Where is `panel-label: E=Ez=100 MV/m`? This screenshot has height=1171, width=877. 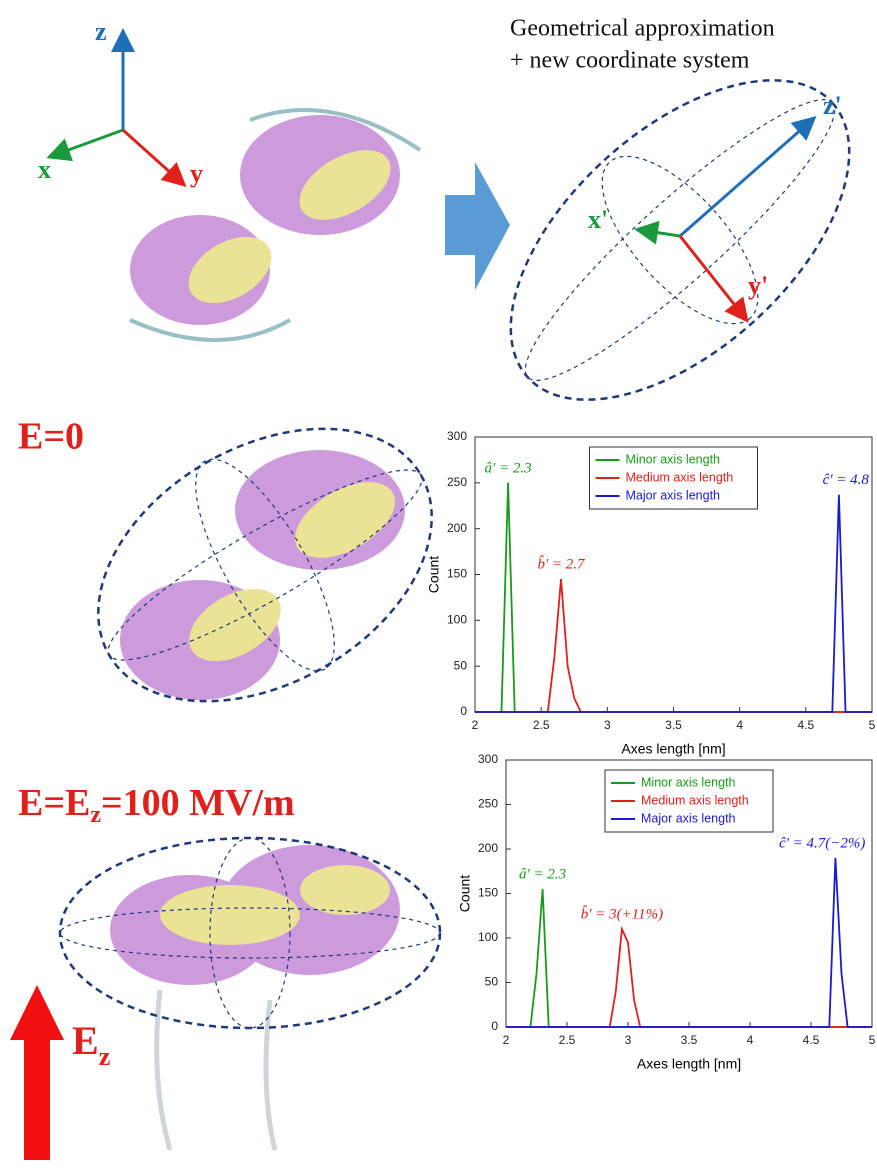
panel-label: E=Ez=100 MV/m is located at coordinates (156, 805).